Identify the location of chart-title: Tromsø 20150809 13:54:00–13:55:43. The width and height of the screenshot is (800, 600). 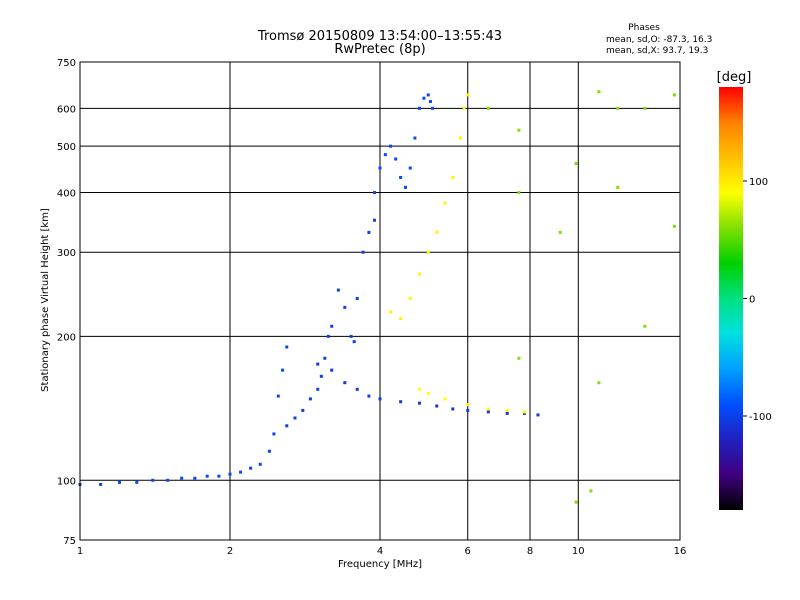
(379, 36).